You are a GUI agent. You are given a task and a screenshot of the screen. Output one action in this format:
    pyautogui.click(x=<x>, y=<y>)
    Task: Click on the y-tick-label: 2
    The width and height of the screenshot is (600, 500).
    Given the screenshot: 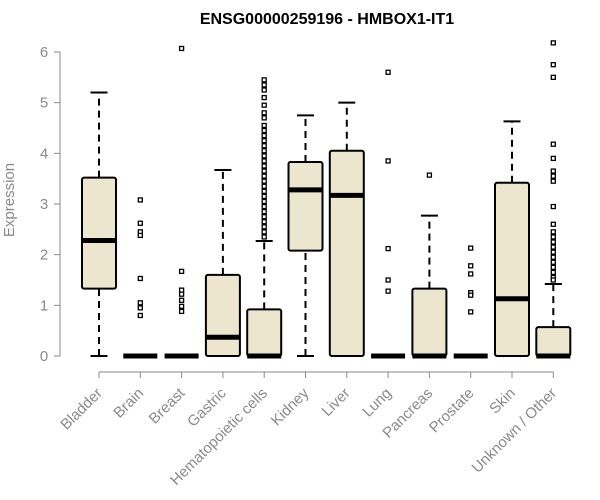 What is the action you would take?
    pyautogui.click(x=44, y=255)
    